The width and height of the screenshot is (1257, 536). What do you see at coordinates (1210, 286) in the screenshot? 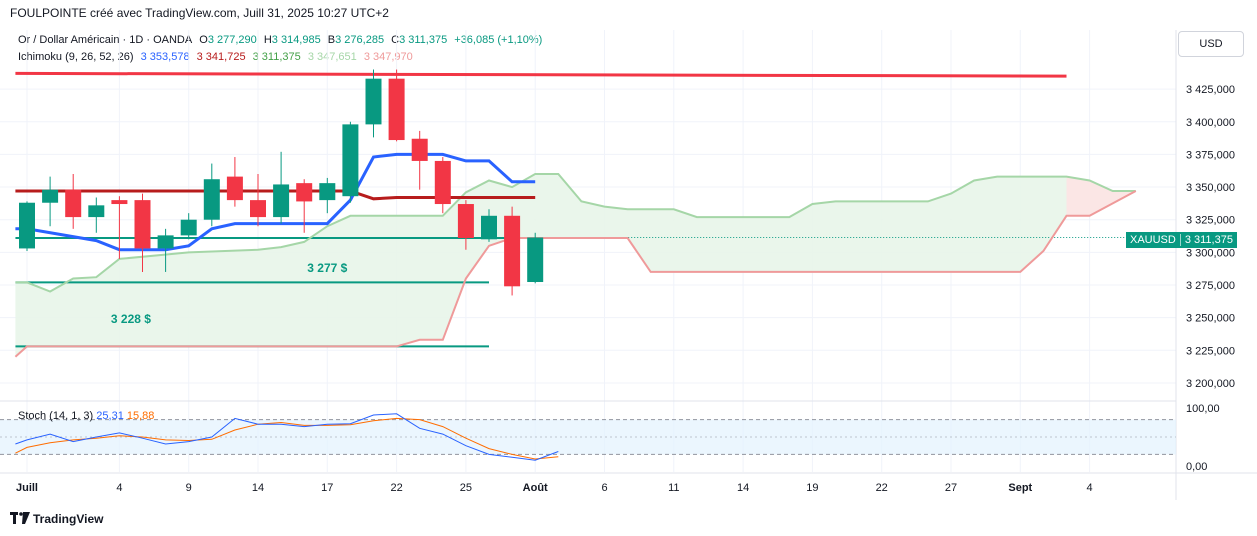
I see `price-tick-label: 3 275,000` at bounding box center [1210, 286].